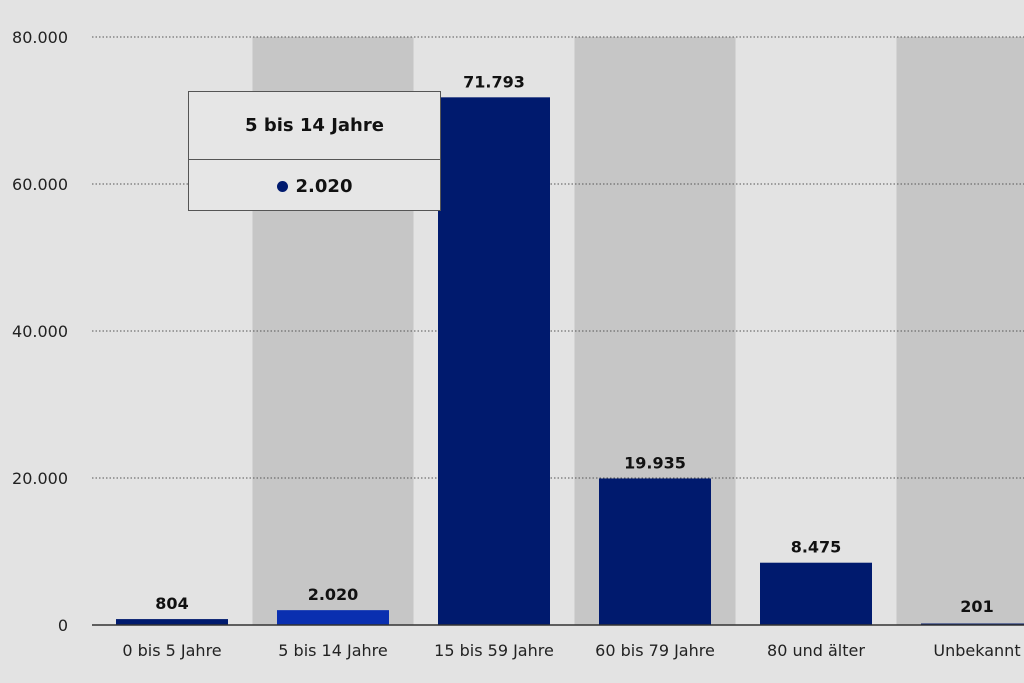 The width and height of the screenshot is (1024, 683). I want to click on value-label: 19.935, so click(655, 462).